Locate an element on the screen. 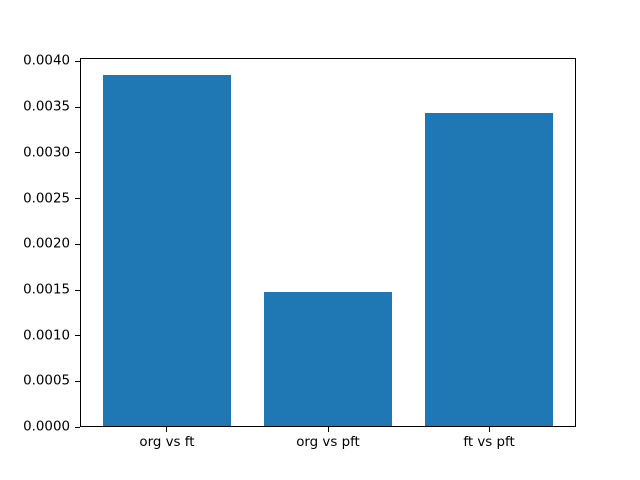 This screenshot has width=640, height=480. y-tick-label: 0.0010 is located at coordinates (46, 336).